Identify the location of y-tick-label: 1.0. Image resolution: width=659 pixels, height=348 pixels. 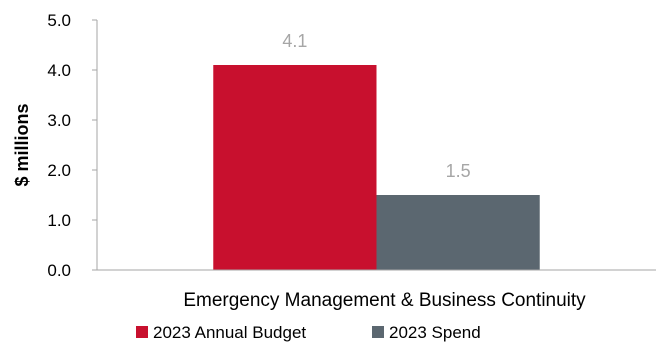
(59, 220).